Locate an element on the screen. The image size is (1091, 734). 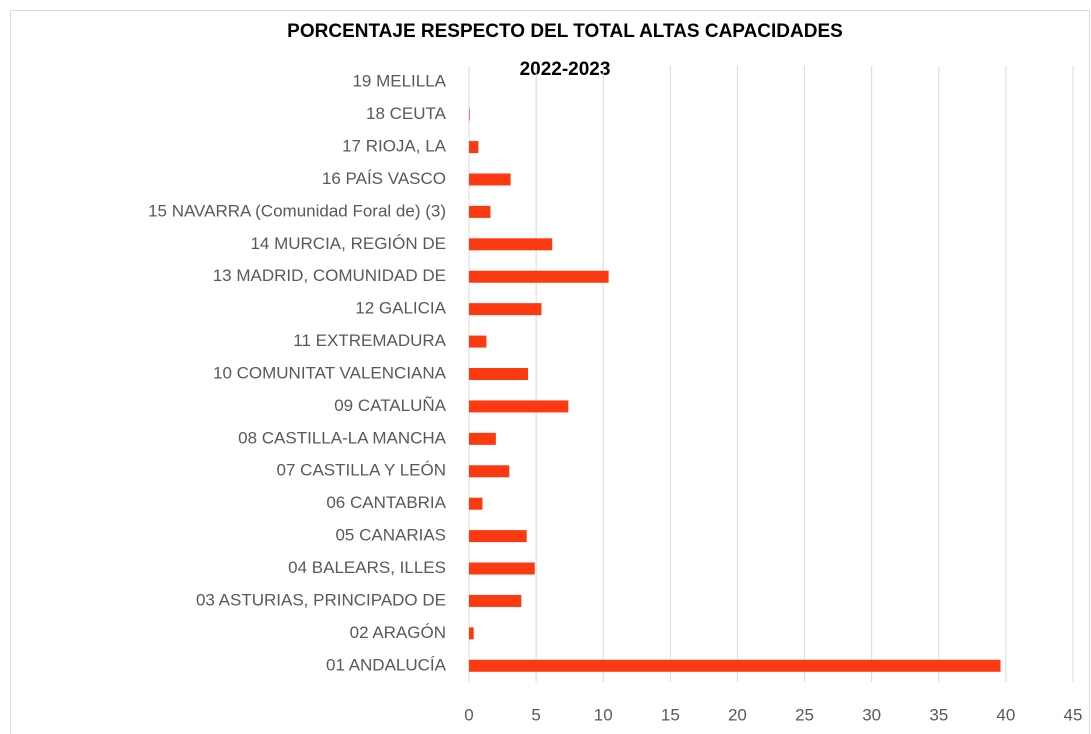
y-tick-label: 01 ANDALUCÍA is located at coordinates (386, 664).